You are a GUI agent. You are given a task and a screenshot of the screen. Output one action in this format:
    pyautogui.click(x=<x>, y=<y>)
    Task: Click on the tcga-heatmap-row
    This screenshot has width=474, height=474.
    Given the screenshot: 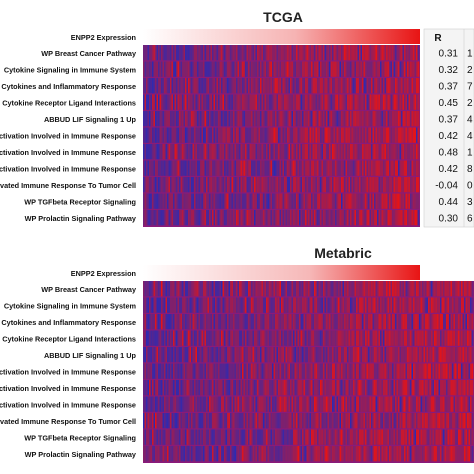 What is the action you would take?
    pyautogui.click(x=281, y=102)
    